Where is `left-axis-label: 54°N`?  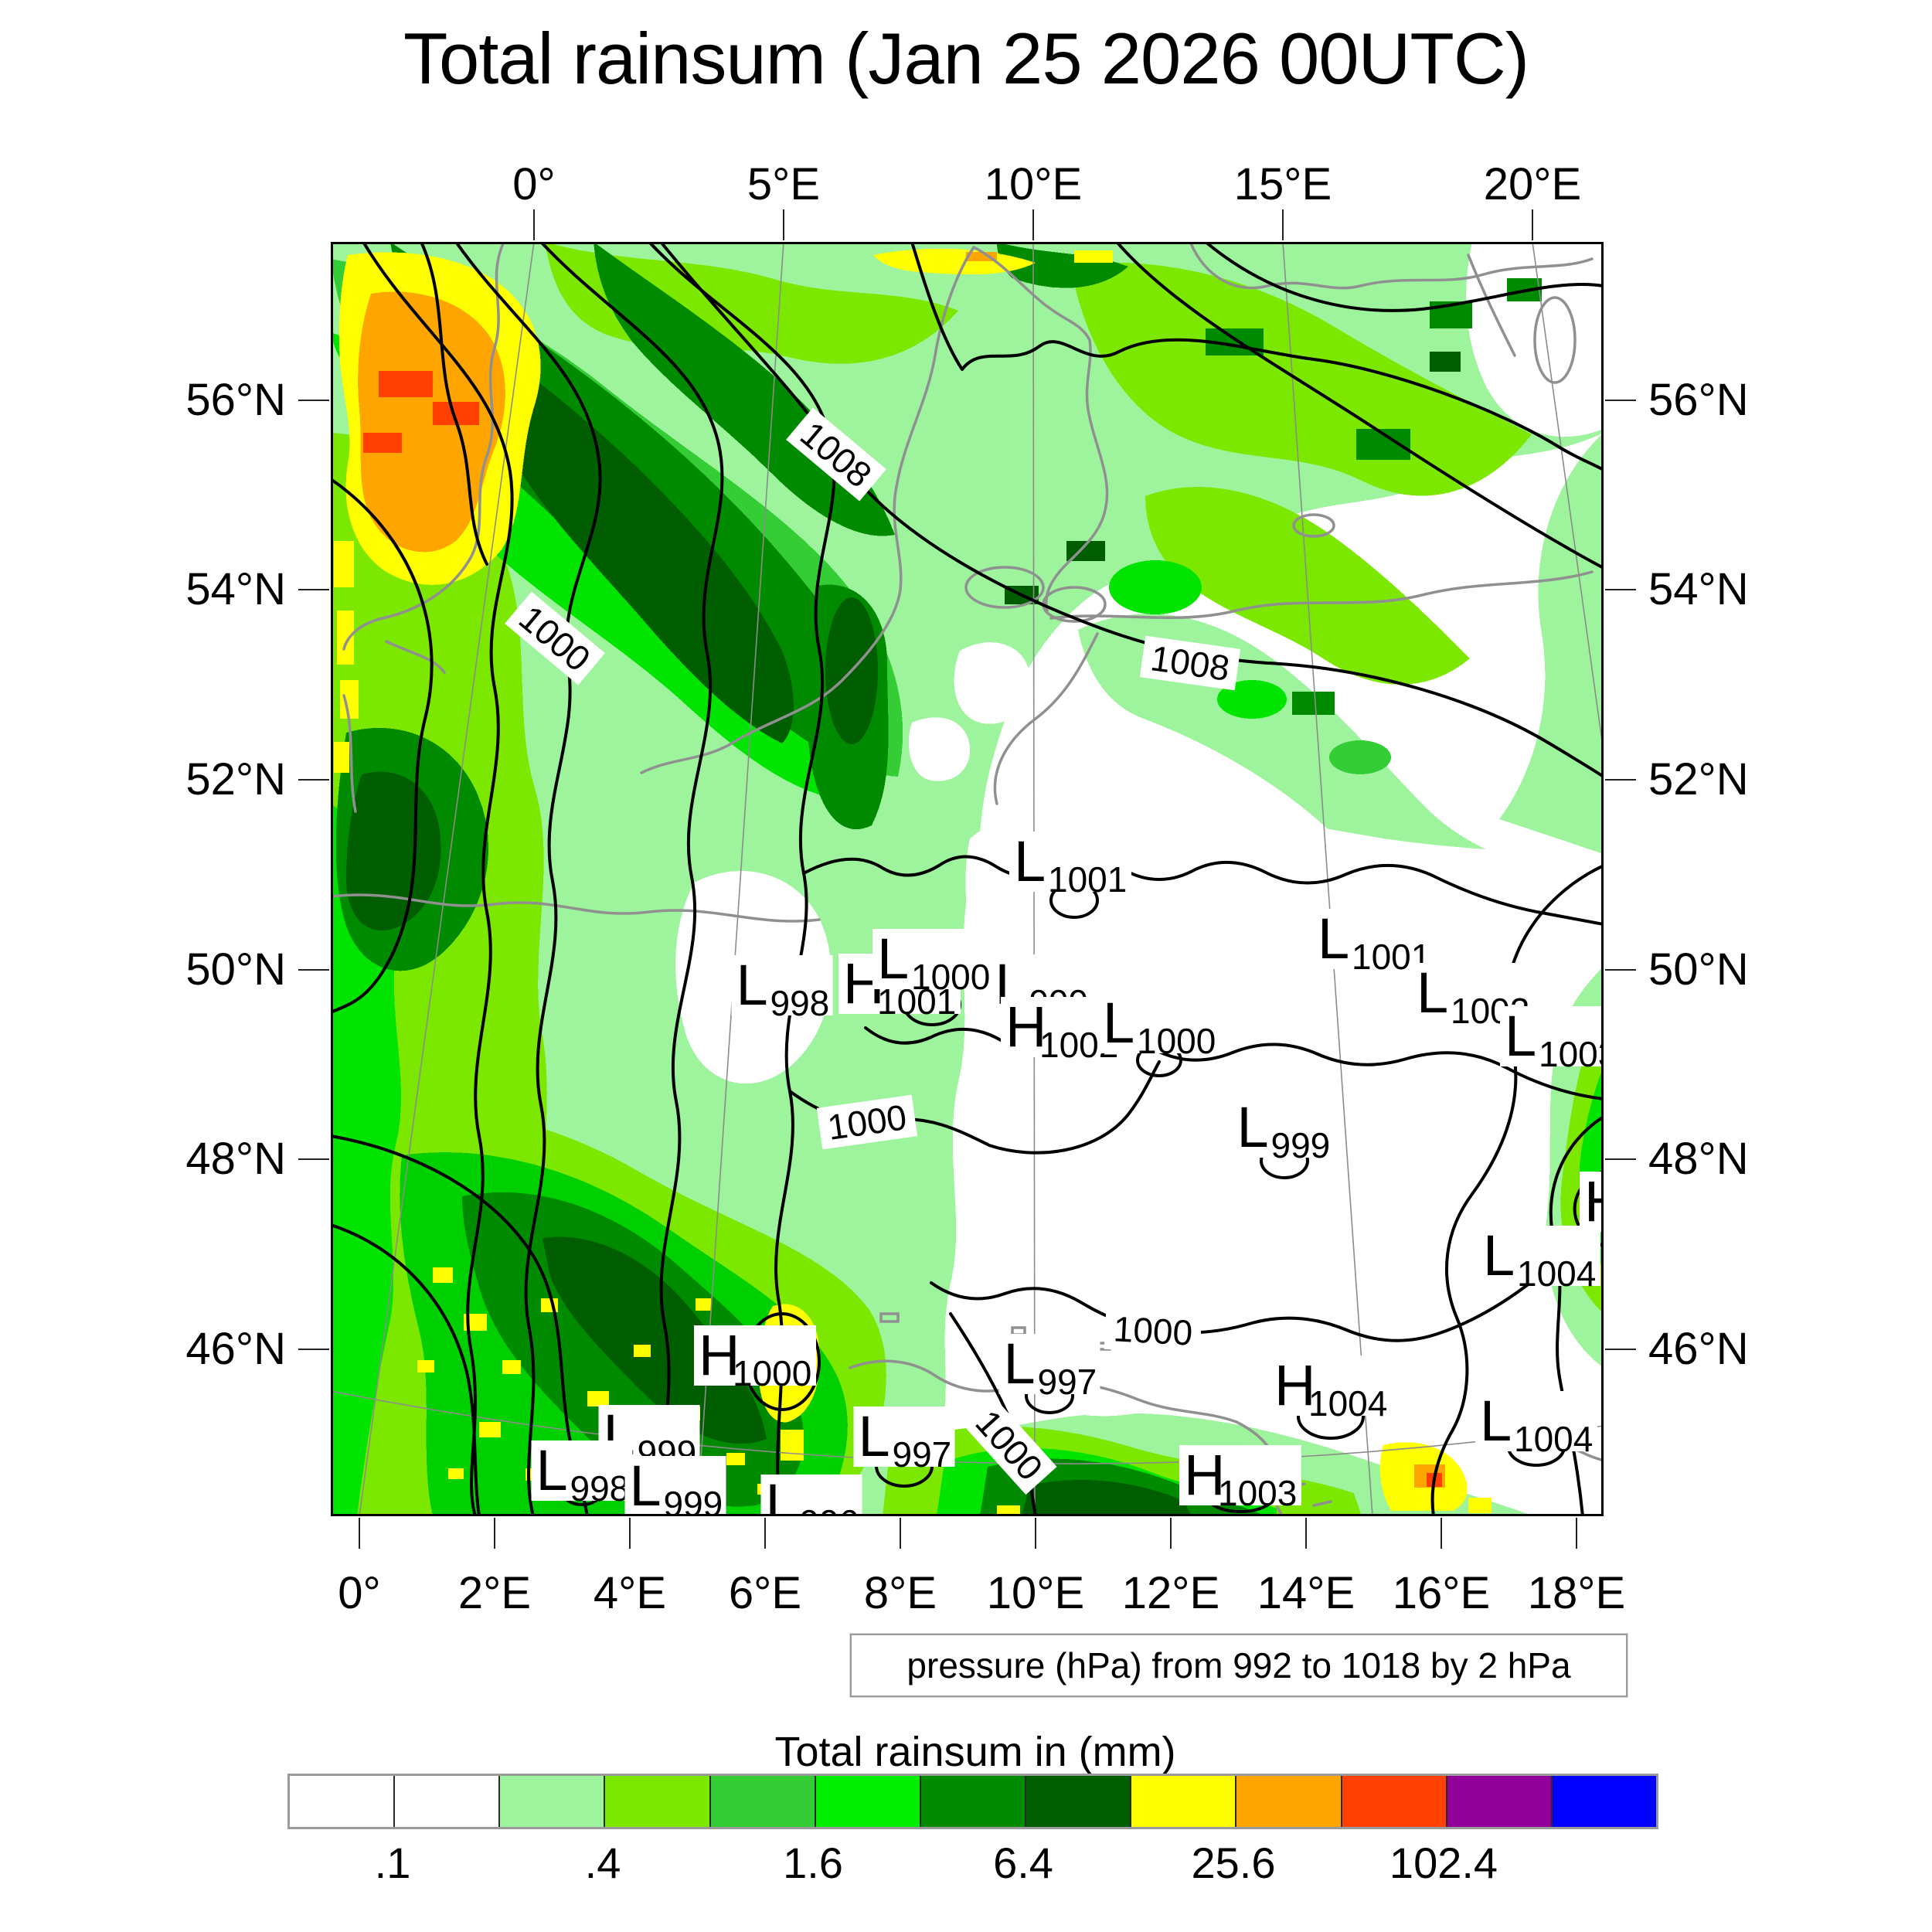 left-axis-label: 54°N is located at coordinates (236, 589).